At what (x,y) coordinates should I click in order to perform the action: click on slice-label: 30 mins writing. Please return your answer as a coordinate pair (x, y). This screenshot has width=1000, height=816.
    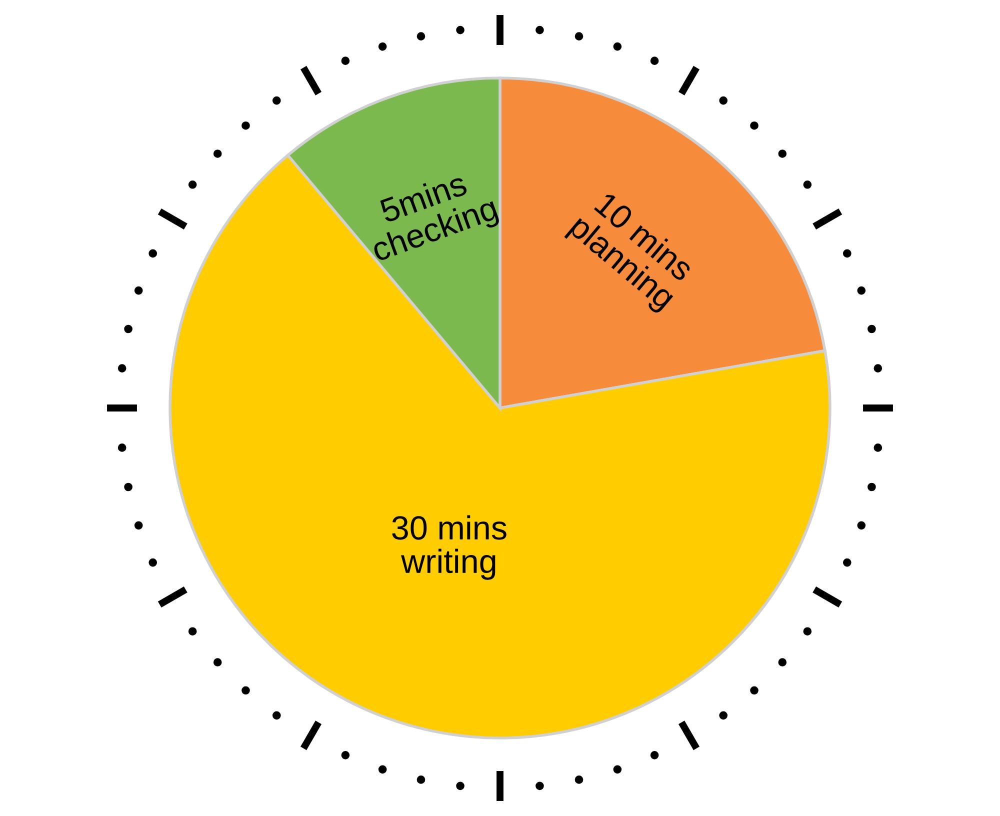
    Looking at the image, I should click on (449, 547).